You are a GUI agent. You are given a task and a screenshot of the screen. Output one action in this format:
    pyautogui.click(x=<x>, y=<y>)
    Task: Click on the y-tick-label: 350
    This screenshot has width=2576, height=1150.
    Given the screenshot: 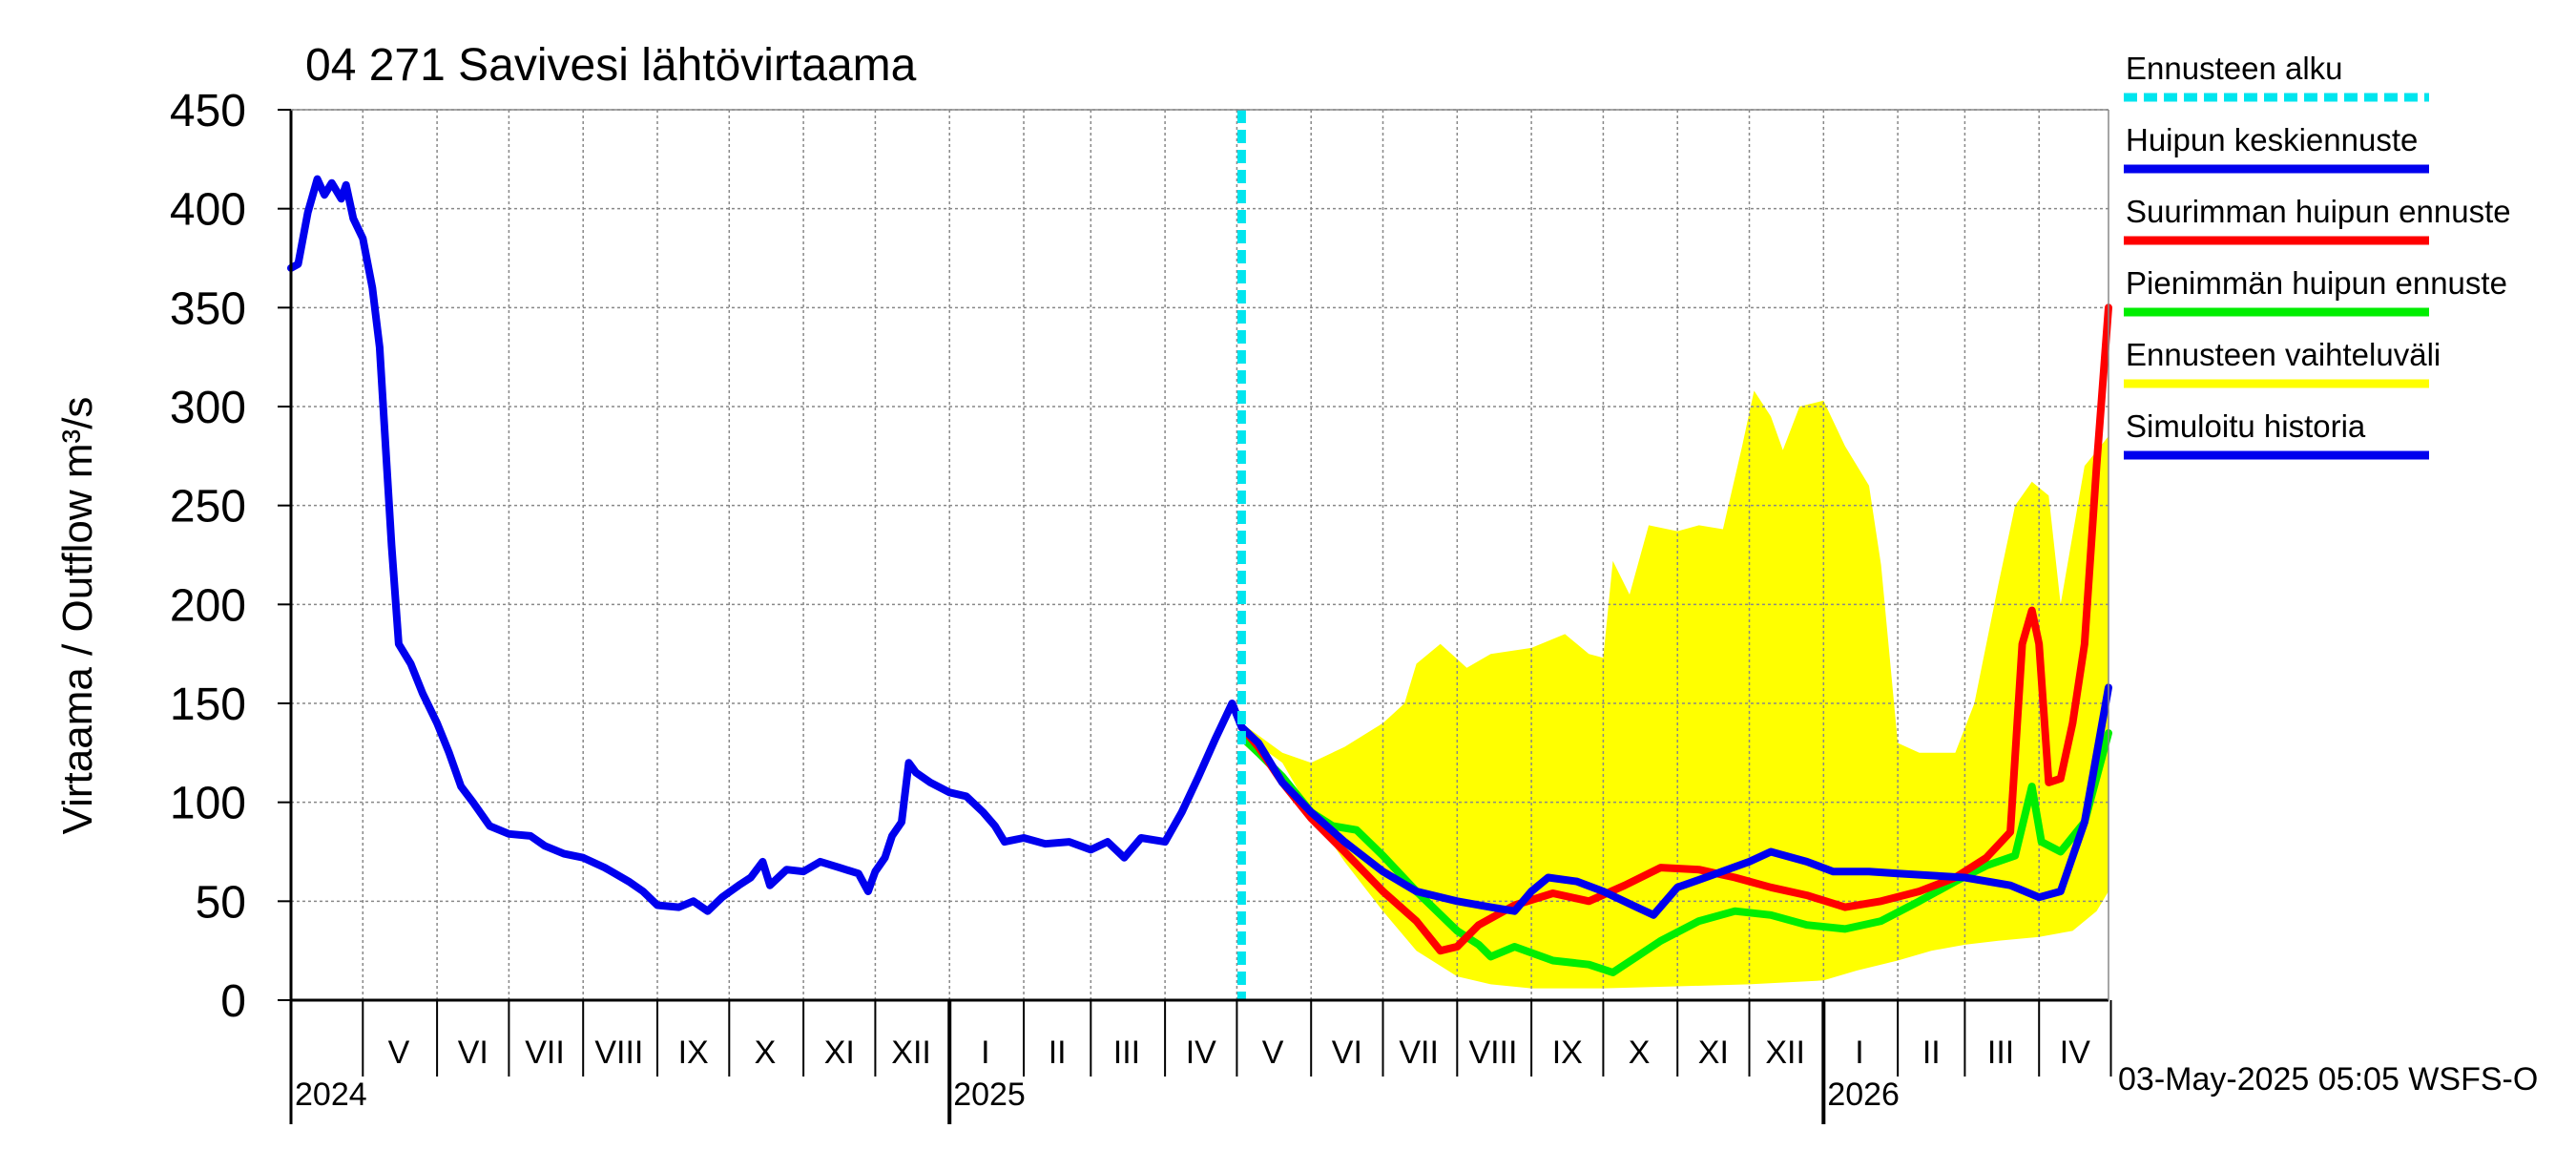 What is the action you would take?
    pyautogui.click(x=208, y=308)
    